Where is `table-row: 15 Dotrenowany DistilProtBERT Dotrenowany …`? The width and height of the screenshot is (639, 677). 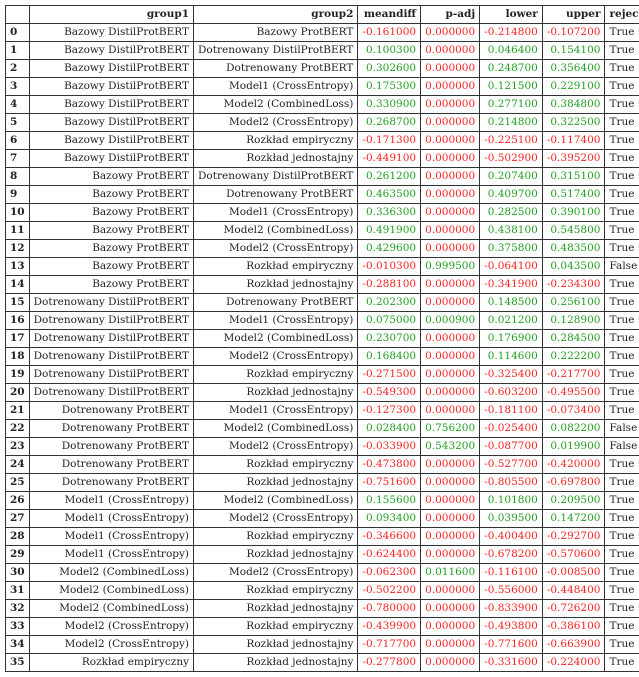 table-row: 15 Dotrenowany DistilProtBERT Dotrenowany … is located at coordinates (322, 302).